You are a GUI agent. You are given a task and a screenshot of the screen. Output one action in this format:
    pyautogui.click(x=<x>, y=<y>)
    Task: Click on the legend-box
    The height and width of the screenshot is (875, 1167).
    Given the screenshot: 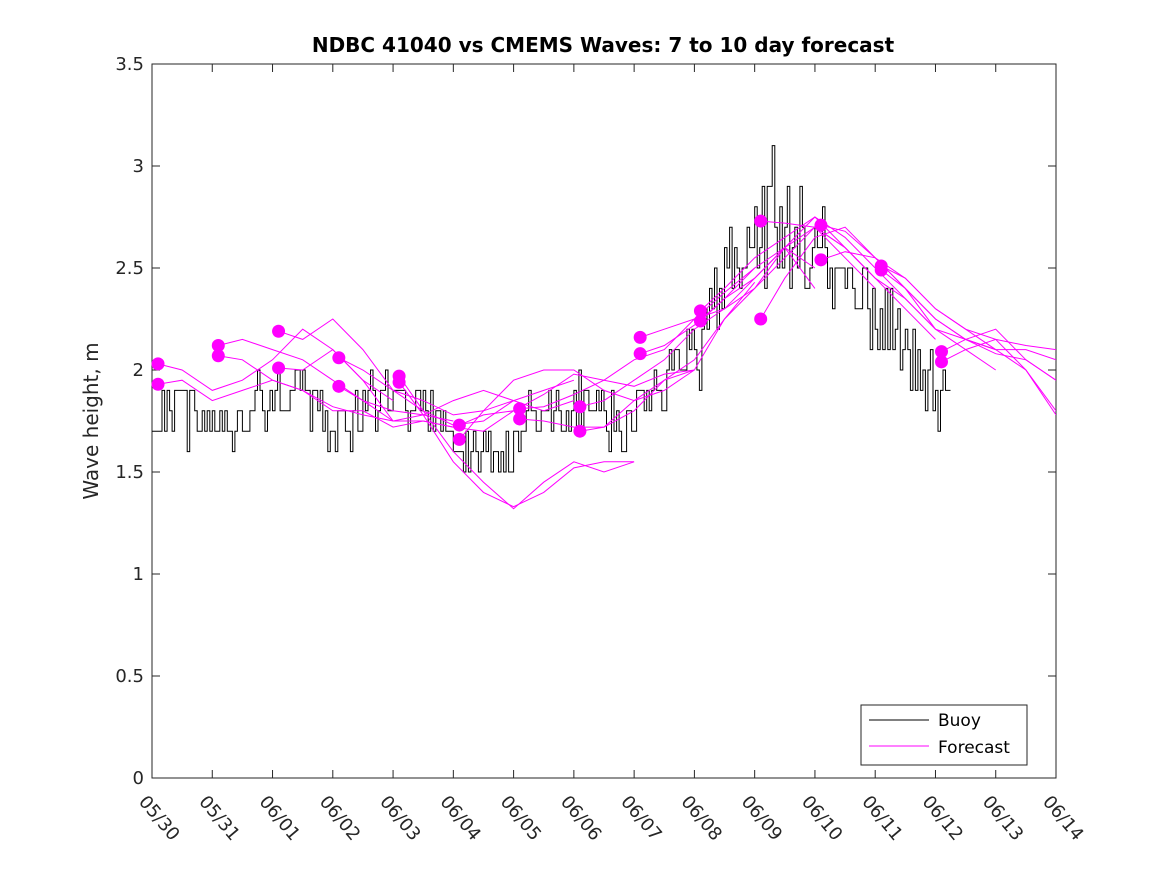 What is the action you would take?
    pyautogui.click(x=944, y=735)
    